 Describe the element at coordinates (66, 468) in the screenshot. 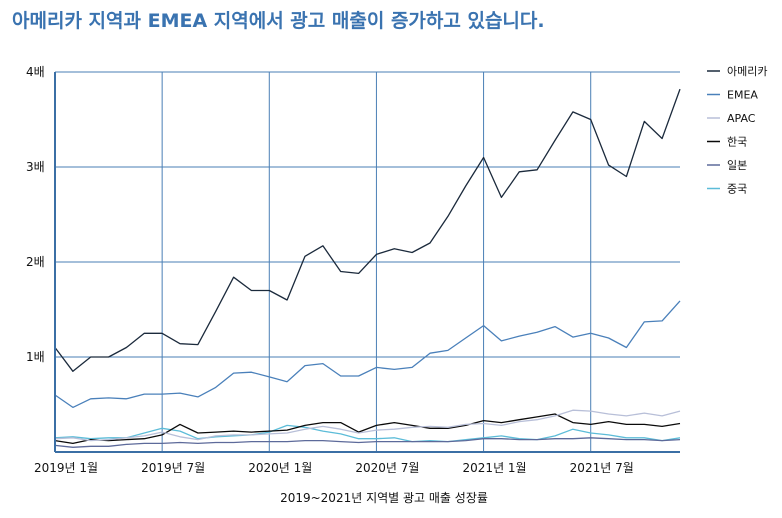

I see `x-tick-label: 2019년 1월` at that location.